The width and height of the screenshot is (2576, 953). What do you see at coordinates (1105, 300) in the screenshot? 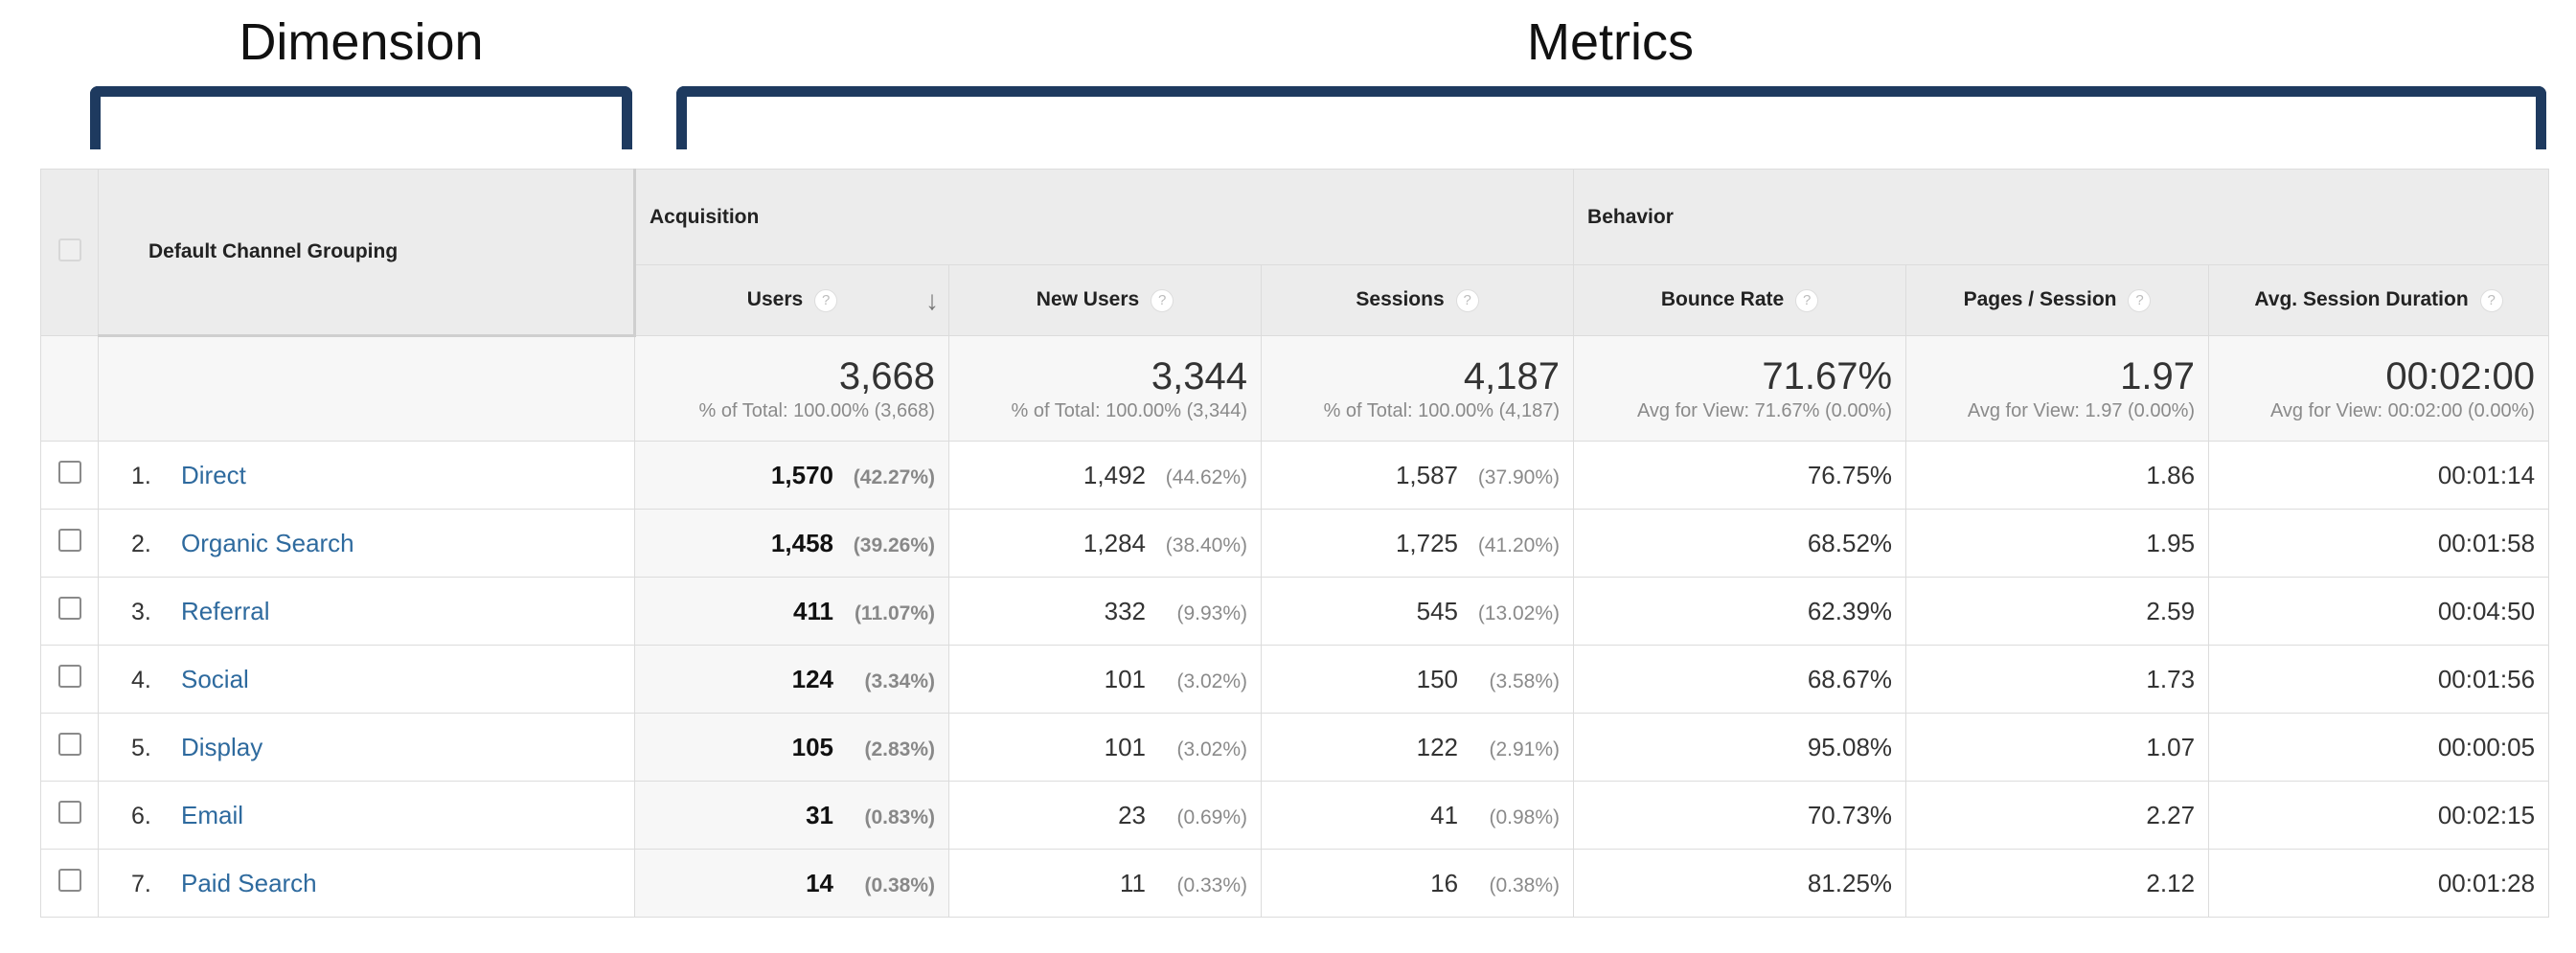
I see `new-users-column-header: New Users?` at bounding box center [1105, 300].